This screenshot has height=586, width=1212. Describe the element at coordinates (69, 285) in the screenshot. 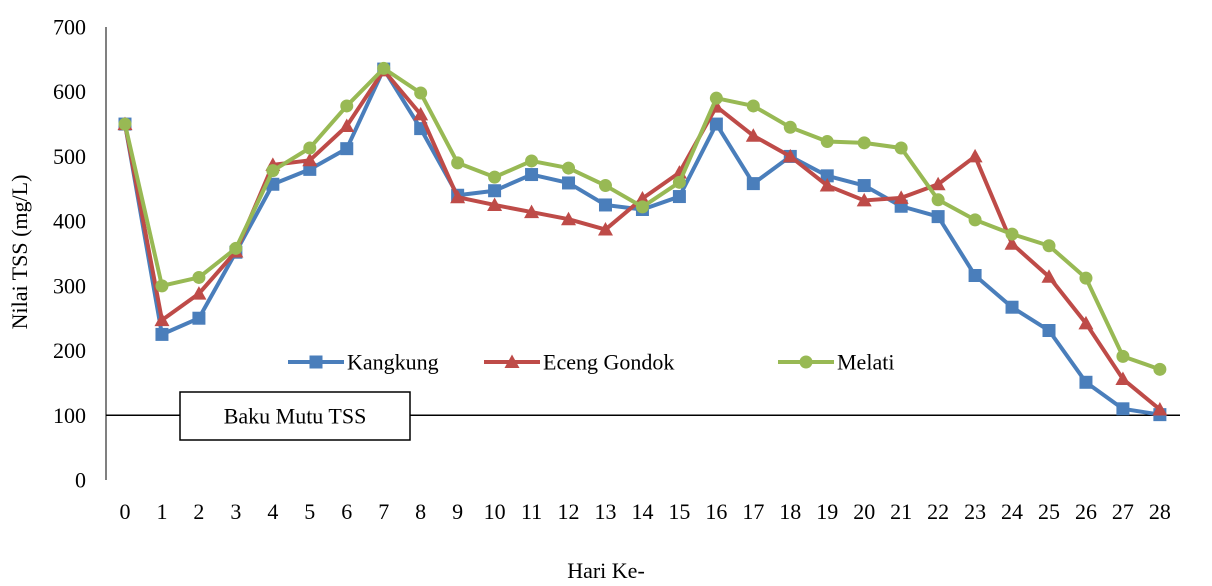

I see `y-tick-label: 300` at that location.